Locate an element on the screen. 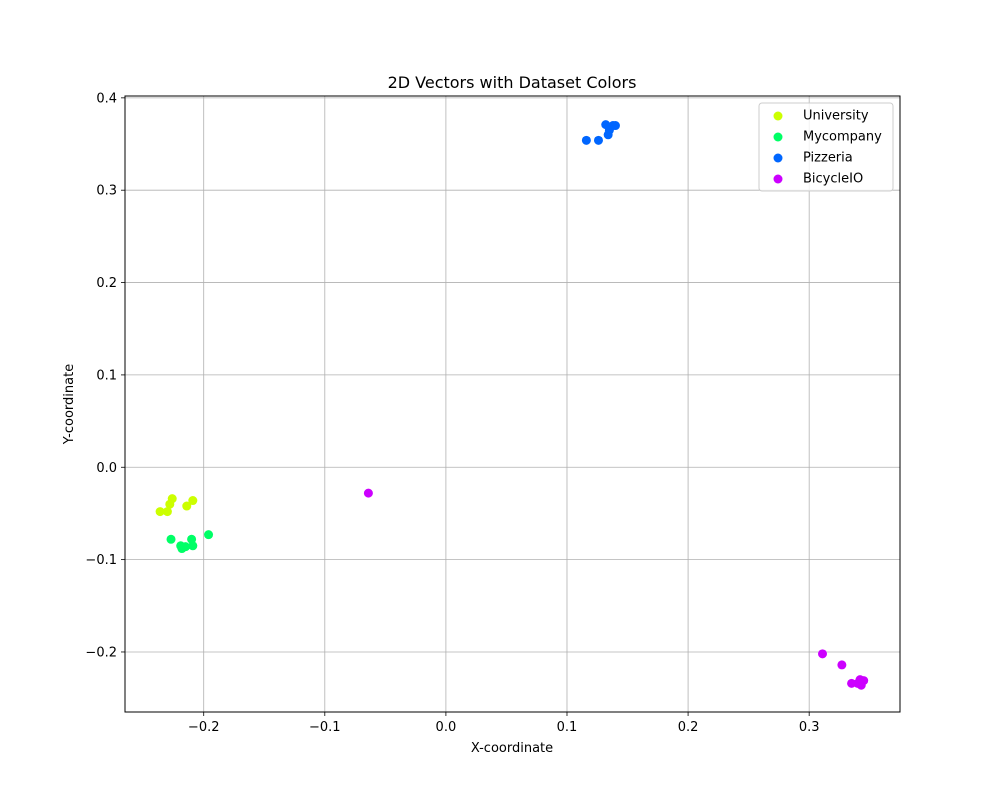 The image size is (1000, 800). x-tick-label: −0.2 is located at coordinates (204, 727).